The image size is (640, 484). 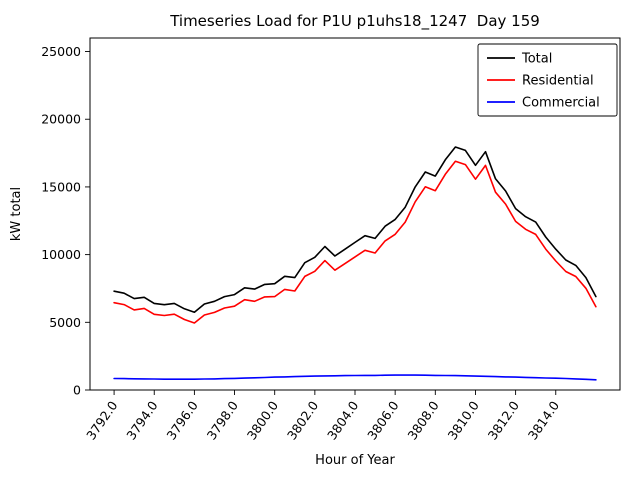 I want to click on series-line-commercial, so click(x=355, y=377).